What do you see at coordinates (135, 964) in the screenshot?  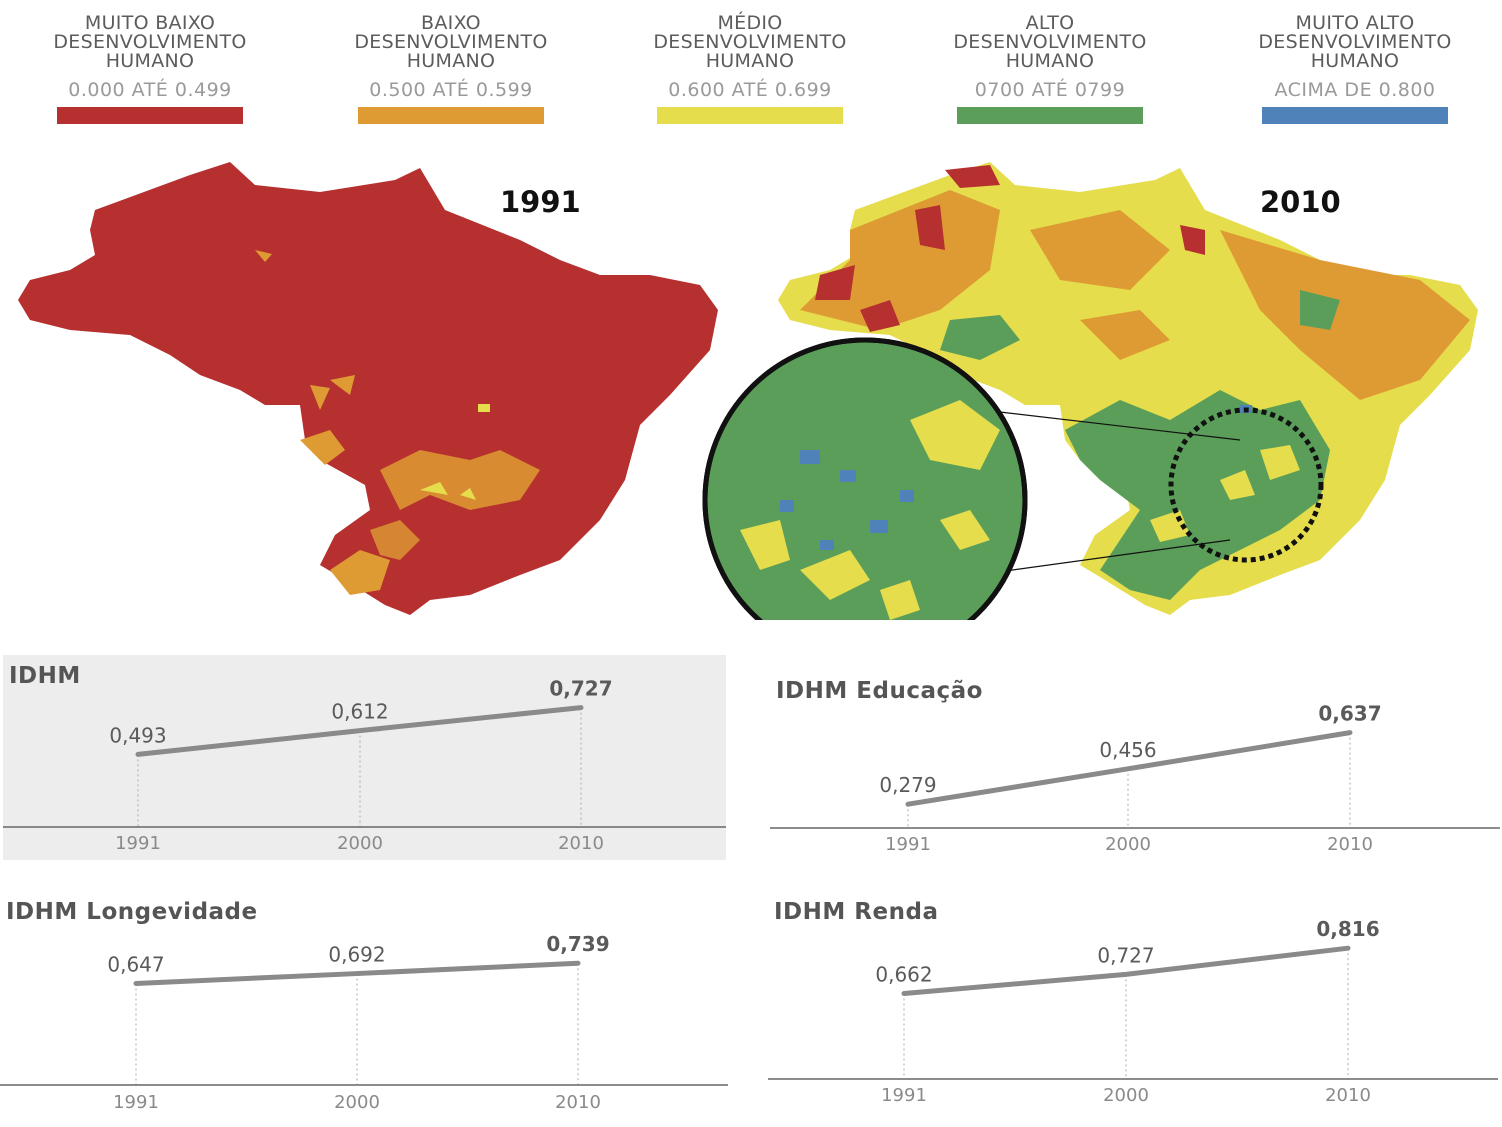 I see `data-label: 0,647` at bounding box center [135, 964].